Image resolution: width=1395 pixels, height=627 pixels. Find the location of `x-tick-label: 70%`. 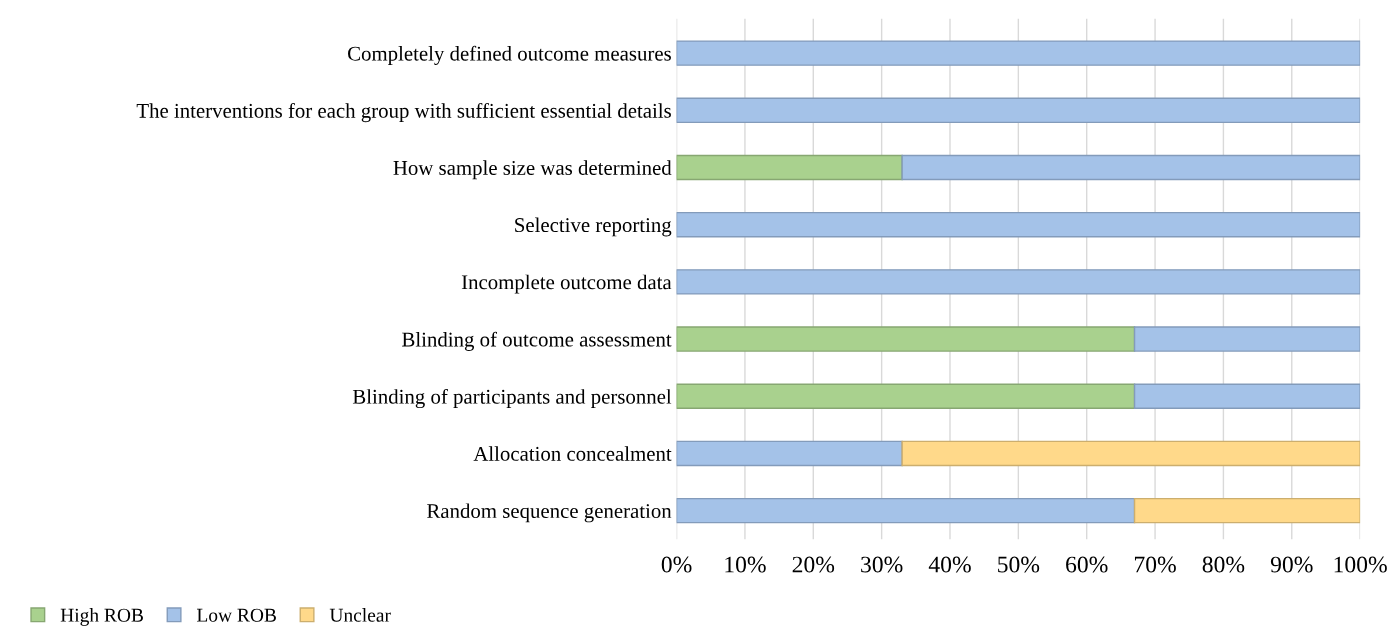

x-tick-label: 70% is located at coordinates (1155, 564).